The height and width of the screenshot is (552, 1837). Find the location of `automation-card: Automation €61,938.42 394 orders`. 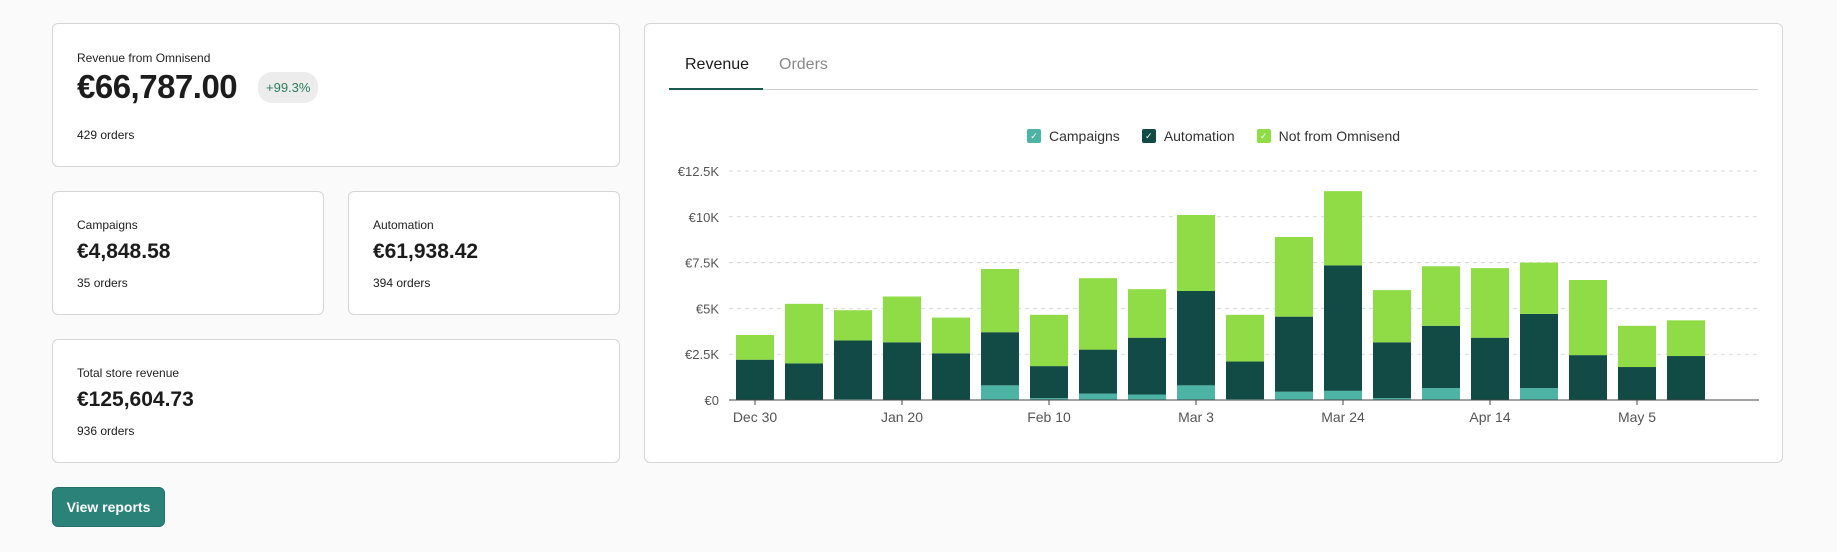

automation-card: Automation €61,938.42 394 orders is located at coordinates (484, 253).